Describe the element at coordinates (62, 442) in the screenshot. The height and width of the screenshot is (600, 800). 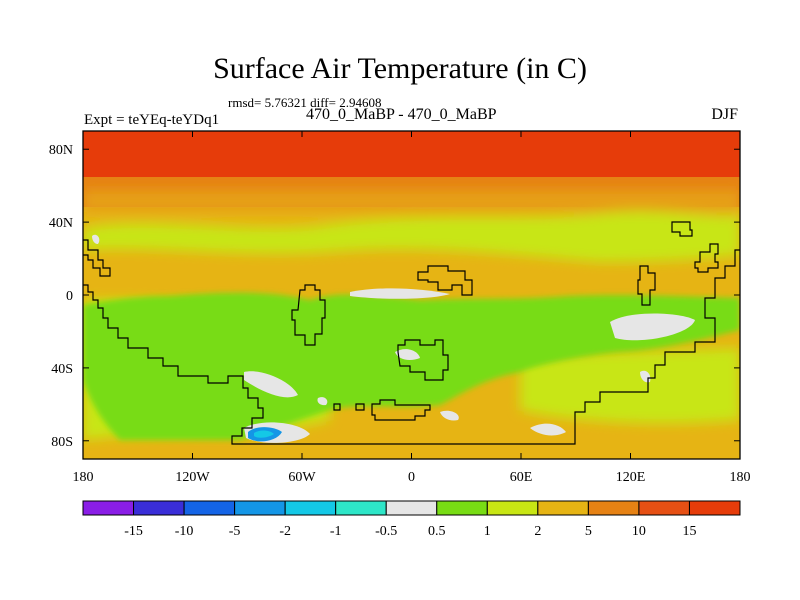
I see `y-tick-label: 80S` at that location.